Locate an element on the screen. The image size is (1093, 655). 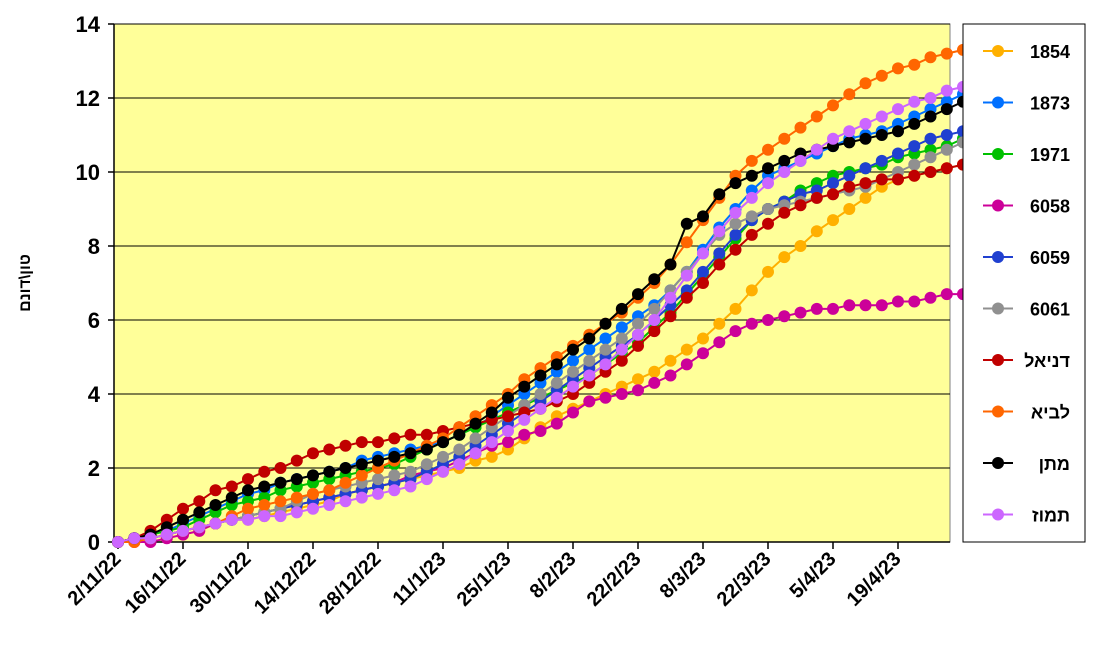
legend: 1854 1873 1971 6058 6059 6061 דניאל לביא מתן תמוז is located at coordinates (1026, 284).